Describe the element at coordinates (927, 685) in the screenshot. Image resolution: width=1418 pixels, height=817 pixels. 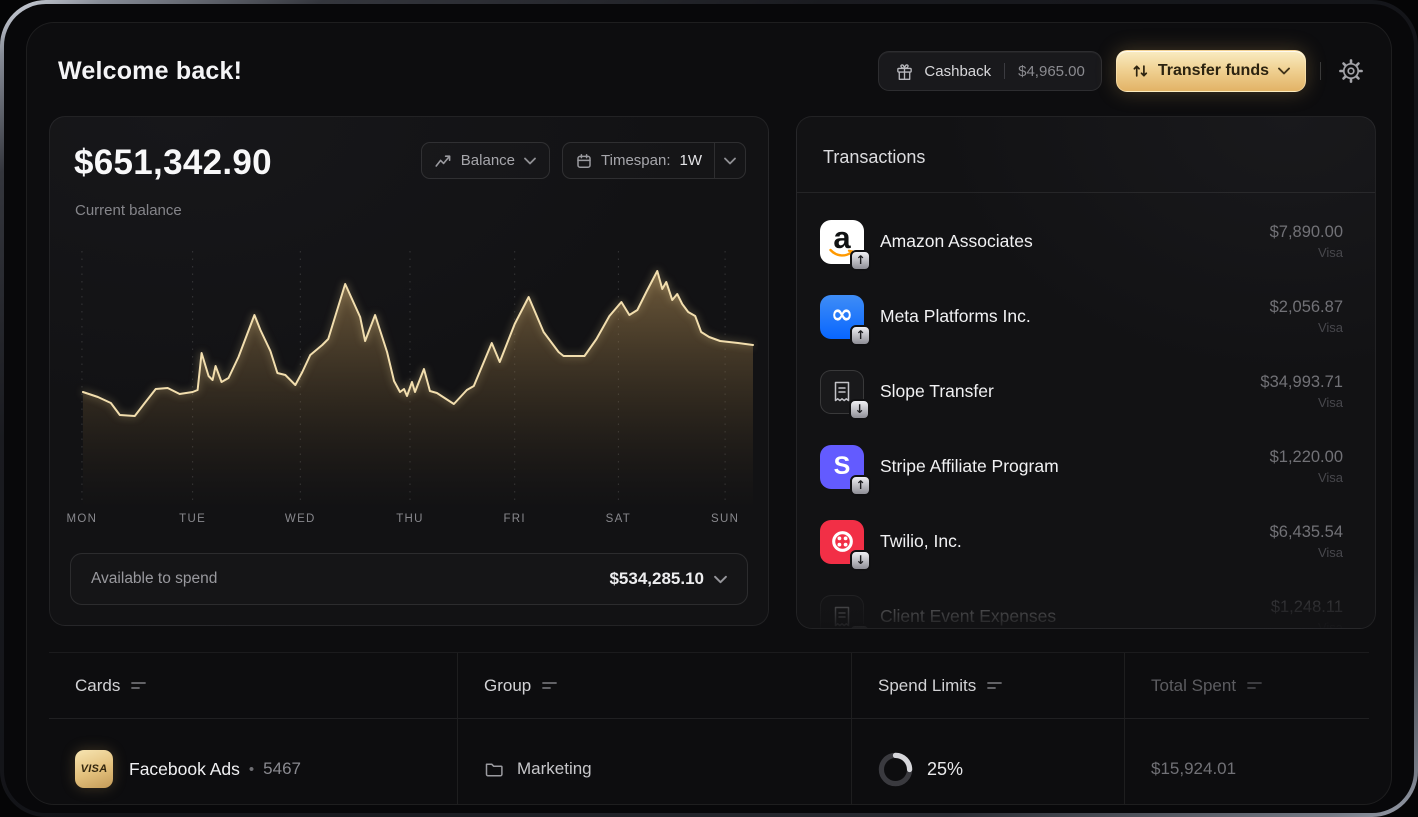
I see `column-label: Spend Limits` at that location.